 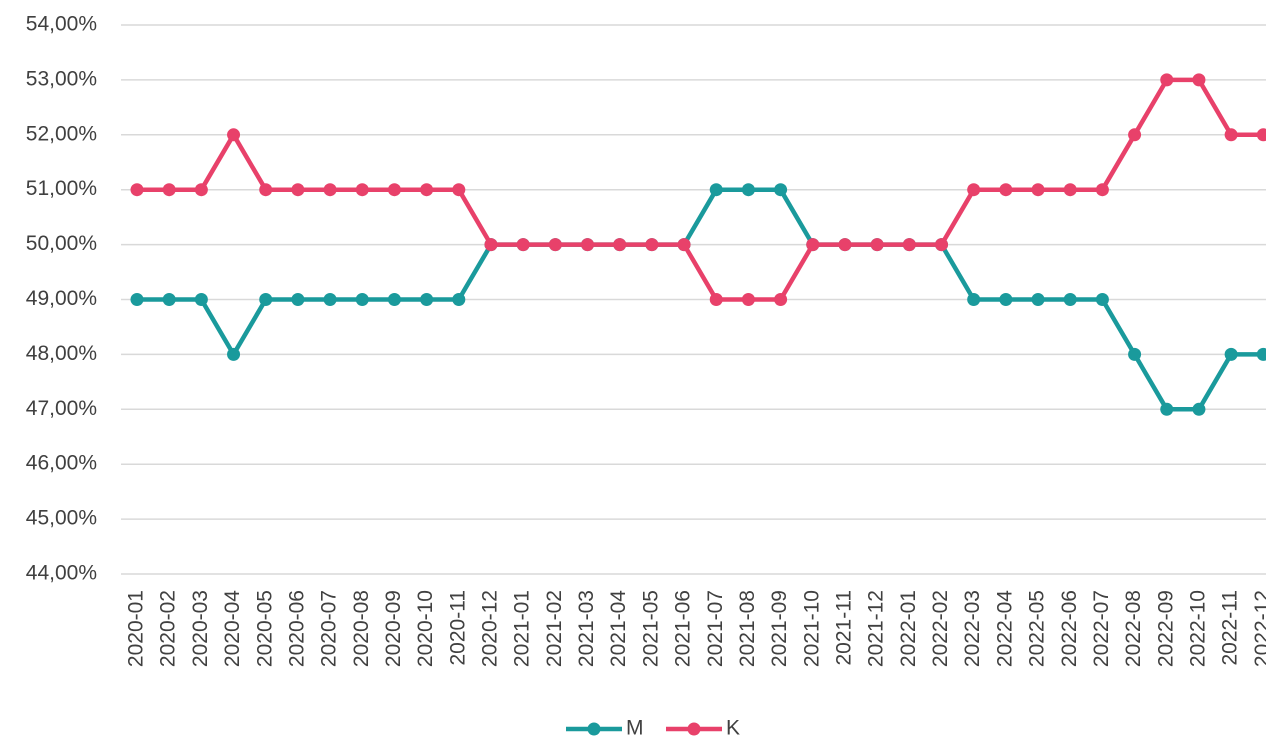 What do you see at coordinates (361, 628) in the screenshot?
I see `x-tick-label: 2020-08` at bounding box center [361, 628].